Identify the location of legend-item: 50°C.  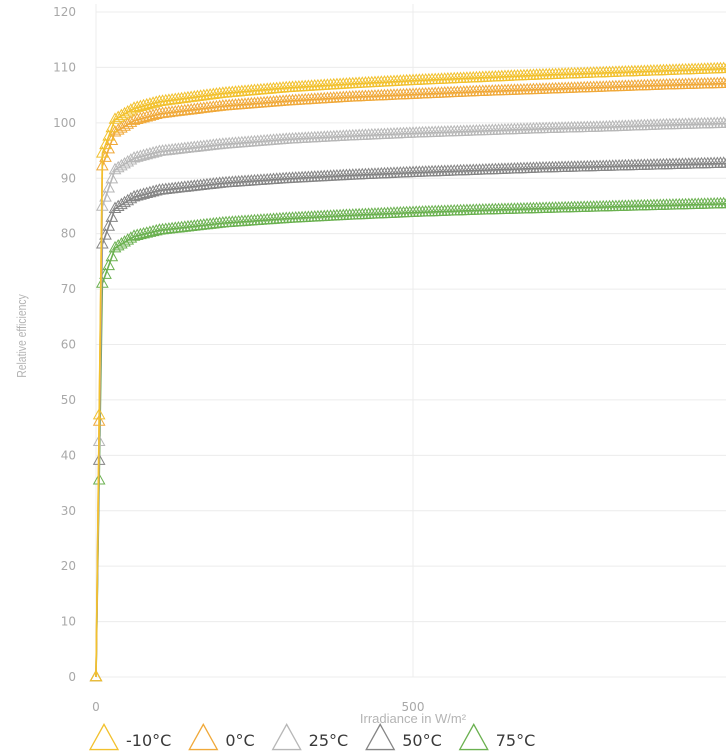
(403, 737).